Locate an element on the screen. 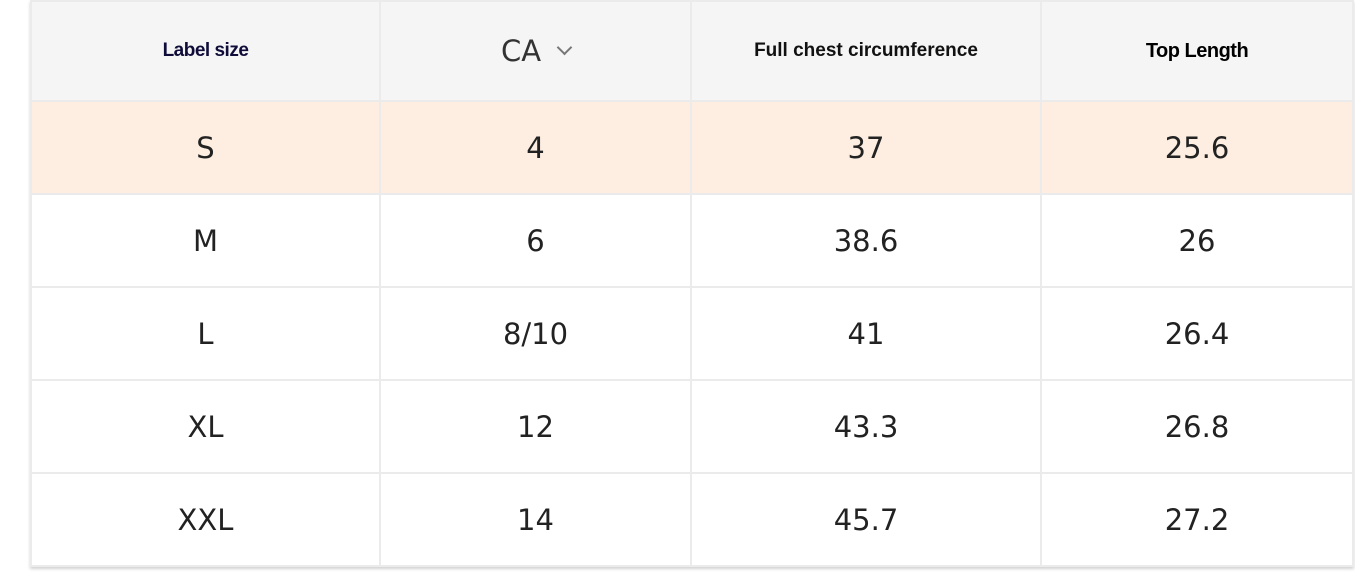  region-selector: CA is located at coordinates (535, 51).